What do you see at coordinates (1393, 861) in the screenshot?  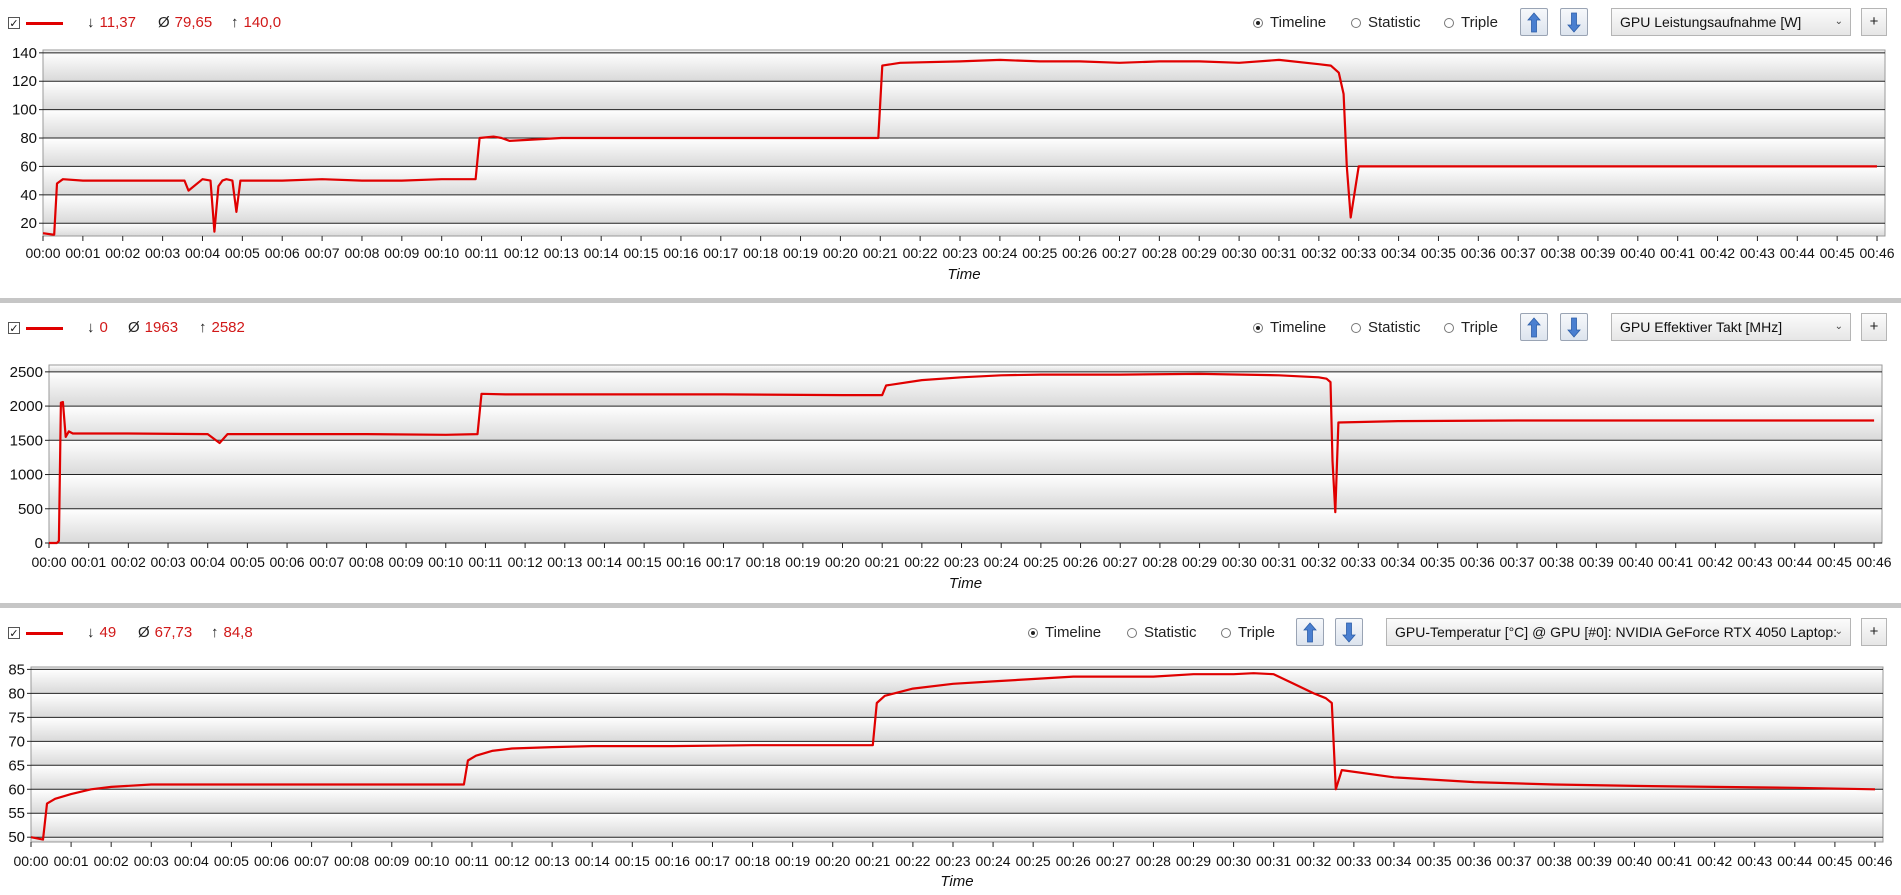 I see `x-tick-label: 00:34` at bounding box center [1393, 861].